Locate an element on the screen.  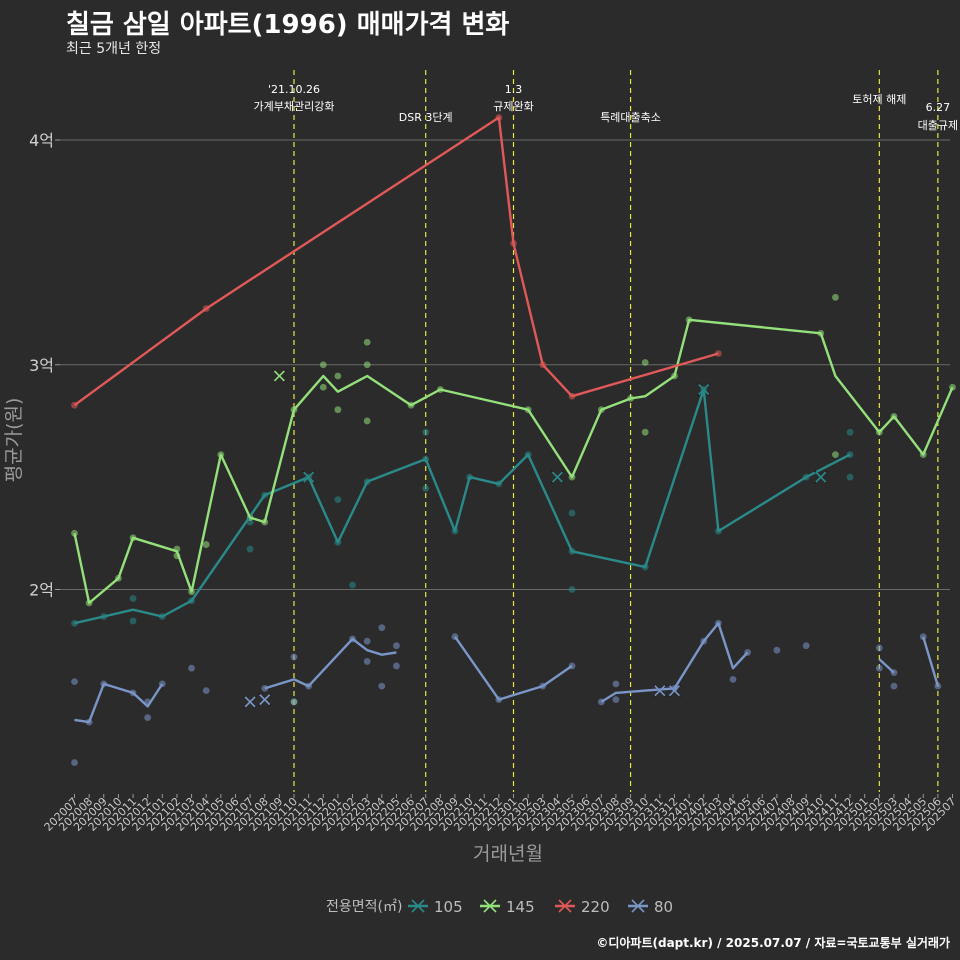
policy-annotation: 특례대출축소 is located at coordinates (630, 117).